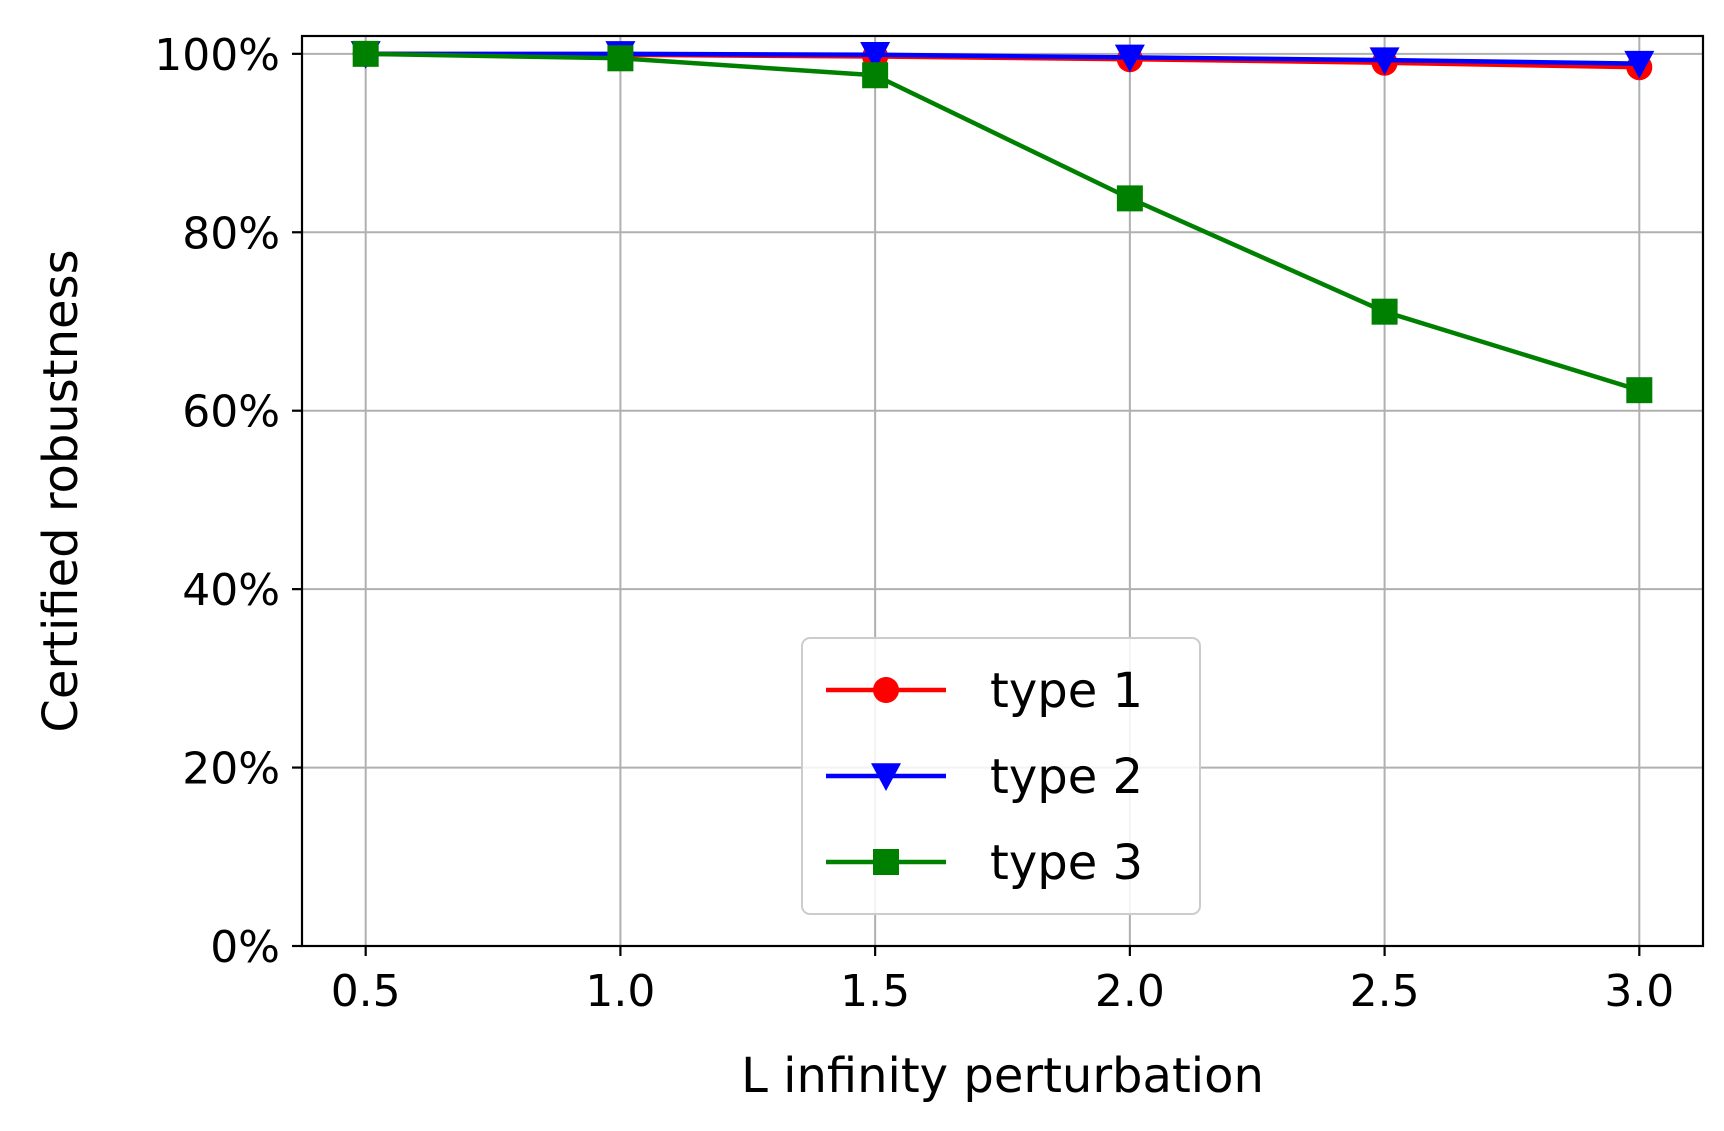 Image resolution: width=1724 pixels, height=1131 pixels. Describe the element at coordinates (1066, 777) in the screenshot. I see `legend-label: type 2` at that location.